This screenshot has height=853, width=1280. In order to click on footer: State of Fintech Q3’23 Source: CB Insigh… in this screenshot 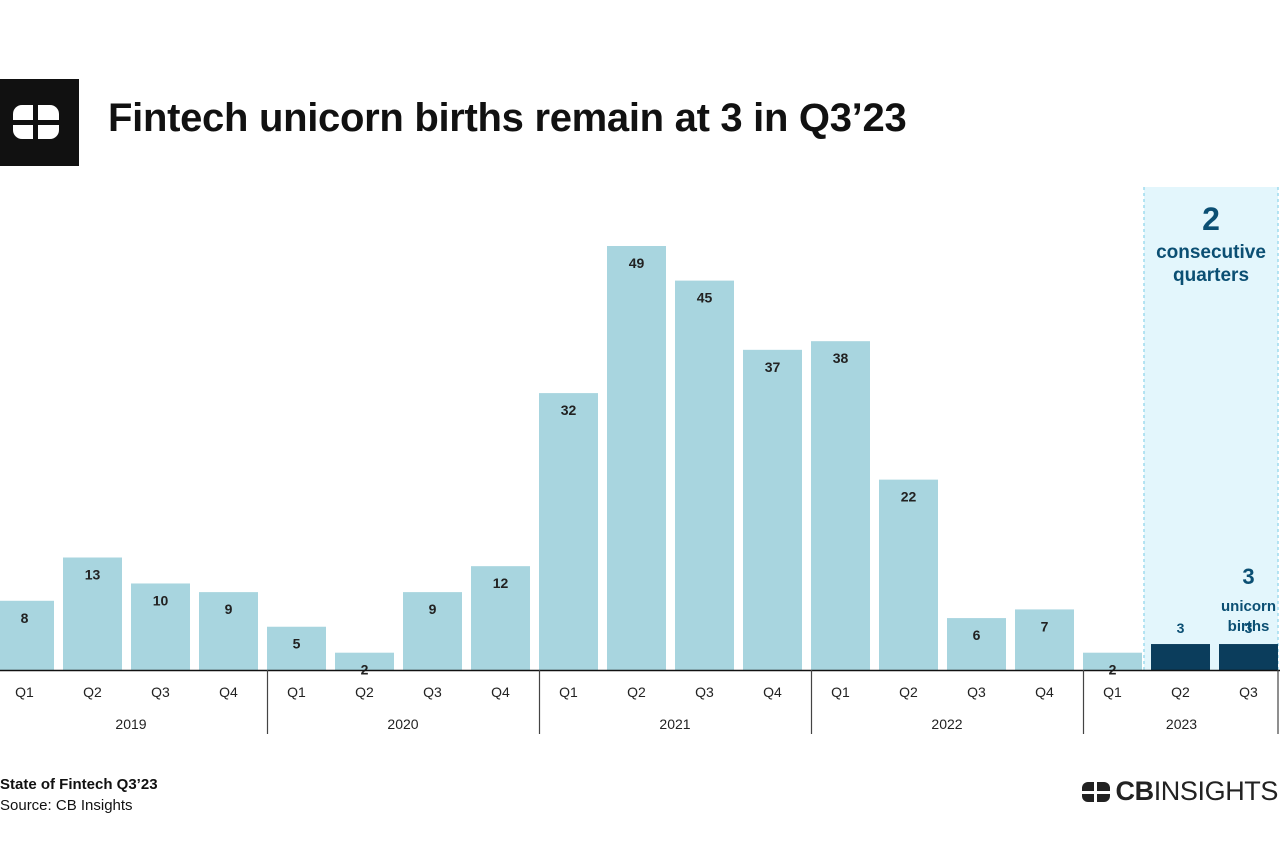, I will do `click(79, 795)`.